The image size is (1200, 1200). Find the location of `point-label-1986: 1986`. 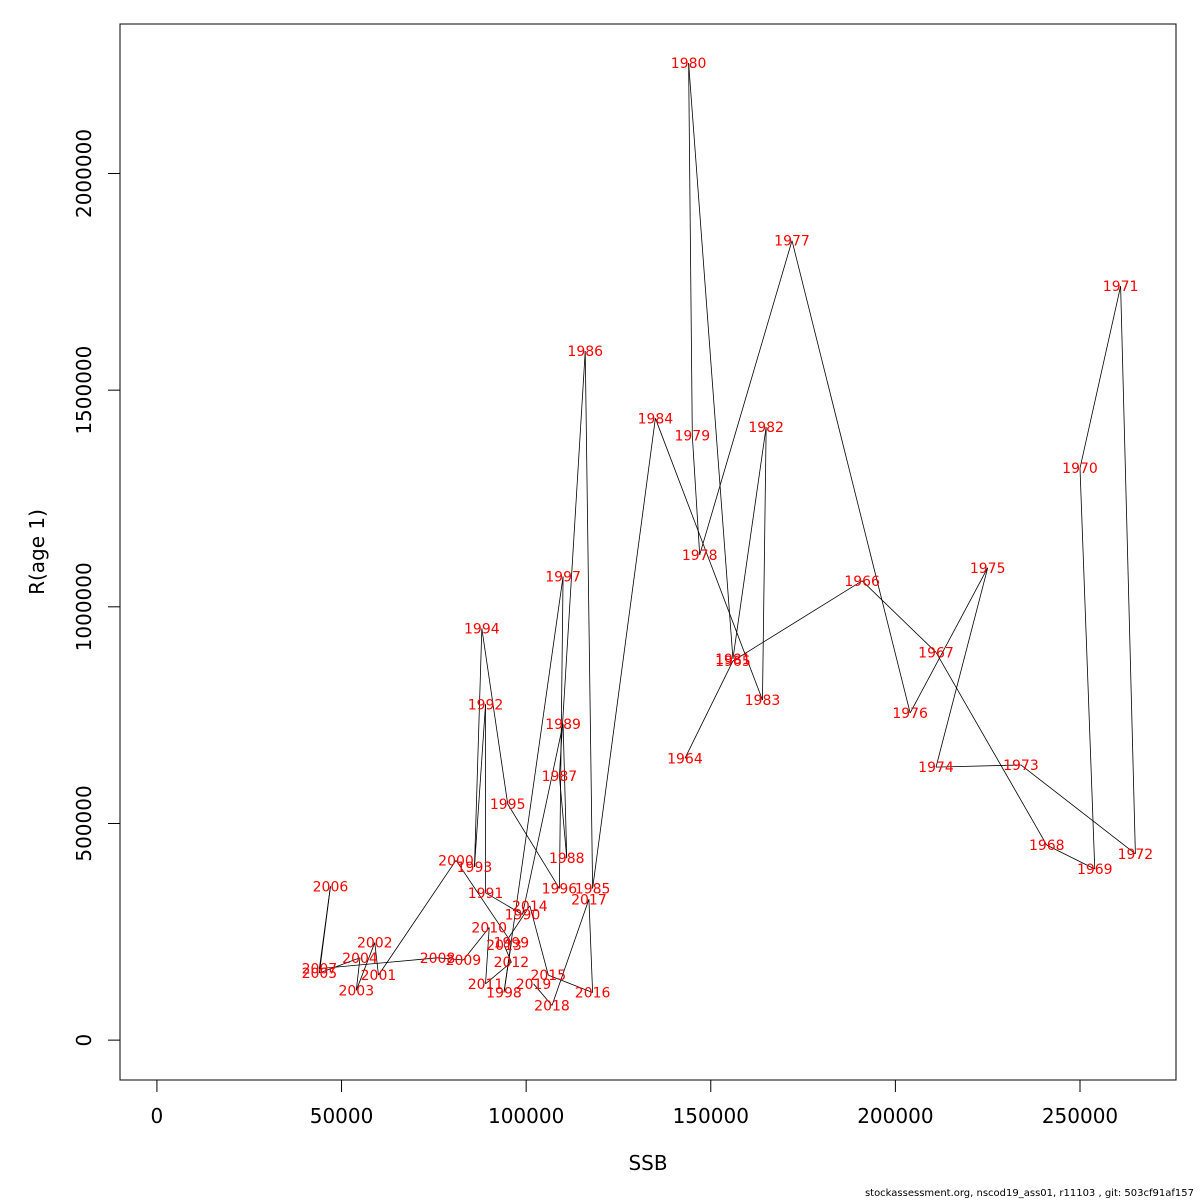

point-label-1986: 1986 is located at coordinates (585, 352).